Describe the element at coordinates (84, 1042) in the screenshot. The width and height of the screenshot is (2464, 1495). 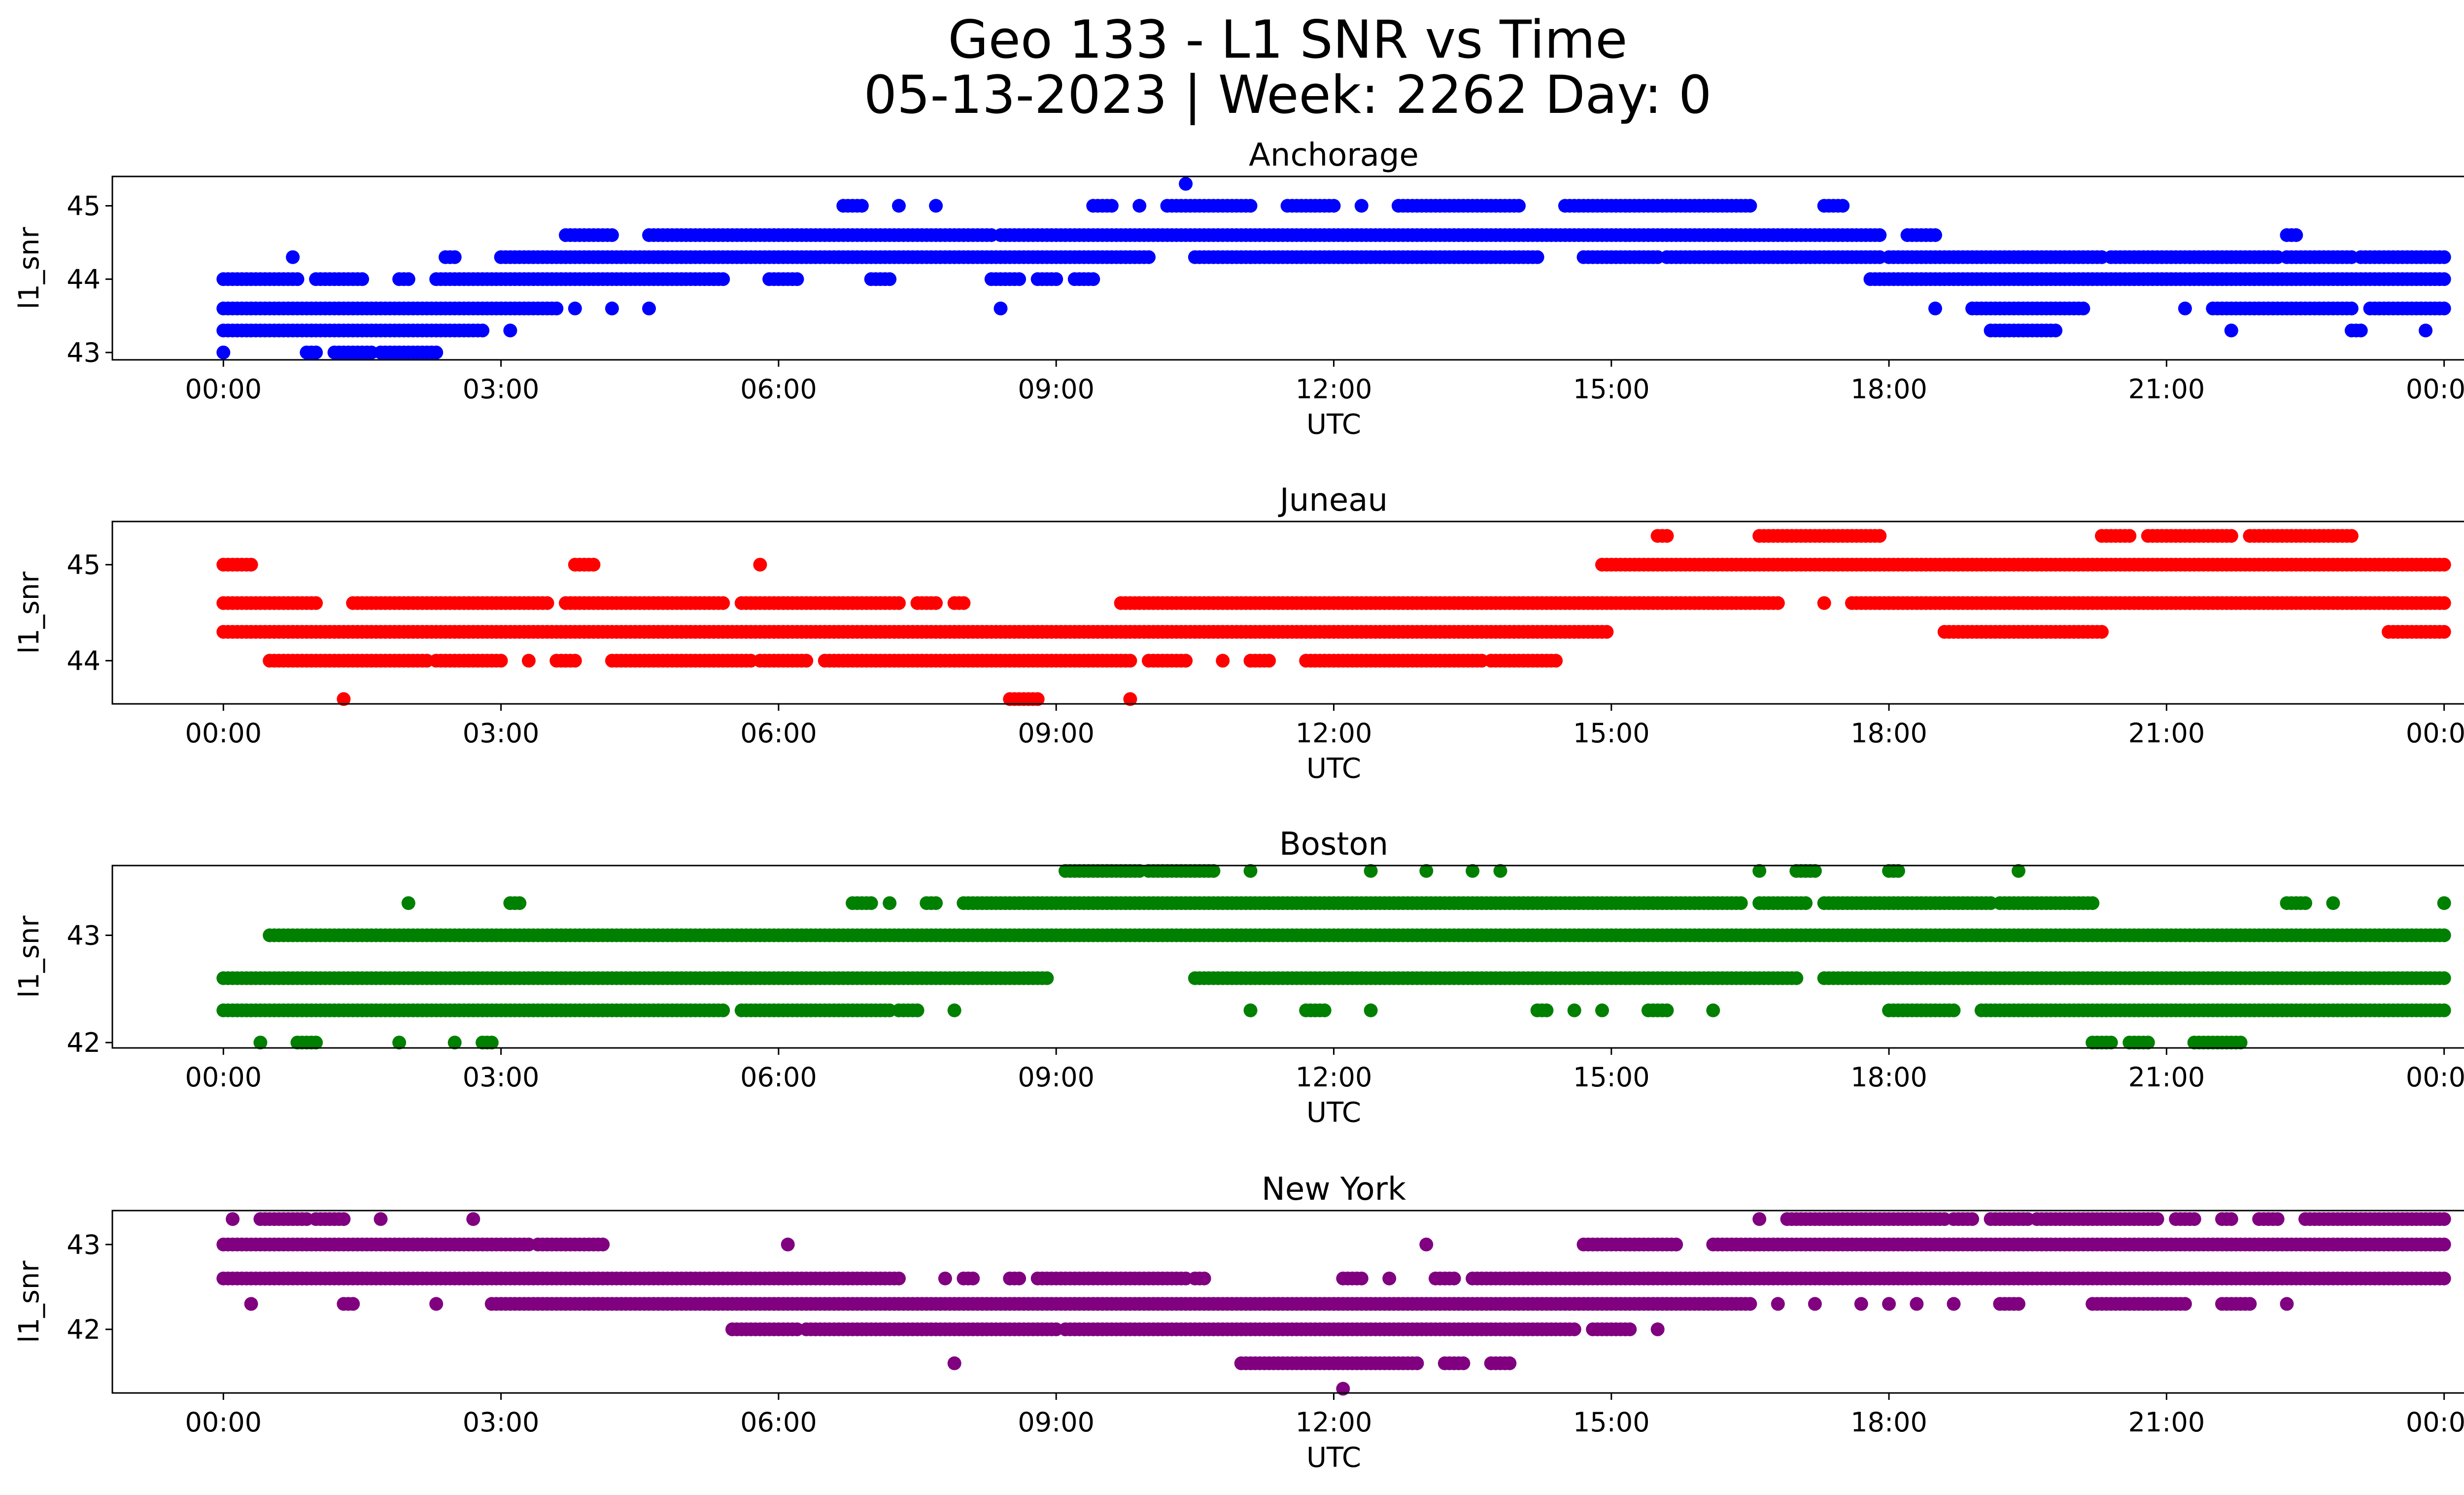
I see `y-tick-label: 42` at that location.